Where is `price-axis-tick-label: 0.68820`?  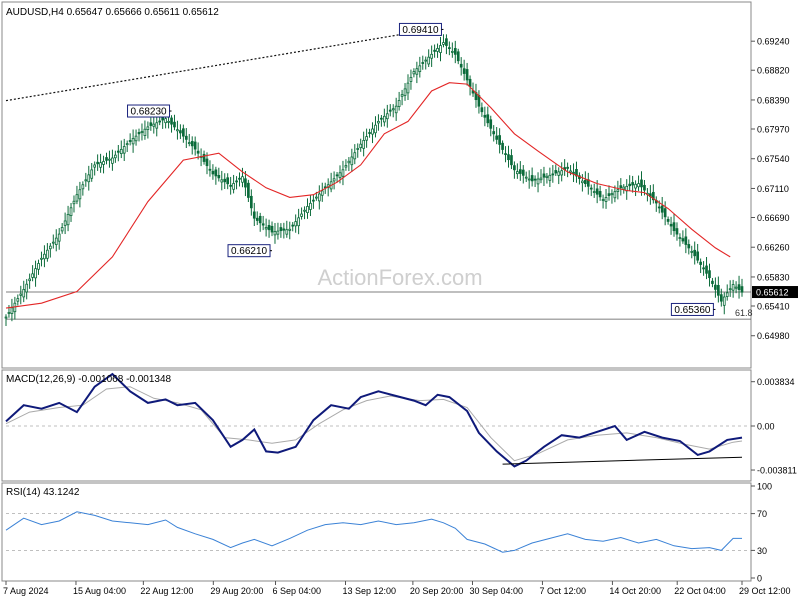 price-axis-tick-label: 0.68820 is located at coordinates (773, 71).